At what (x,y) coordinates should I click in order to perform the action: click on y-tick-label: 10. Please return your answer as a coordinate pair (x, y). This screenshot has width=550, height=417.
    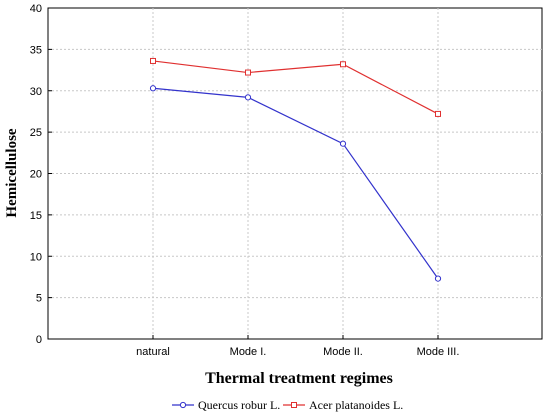
    Looking at the image, I should click on (36, 257).